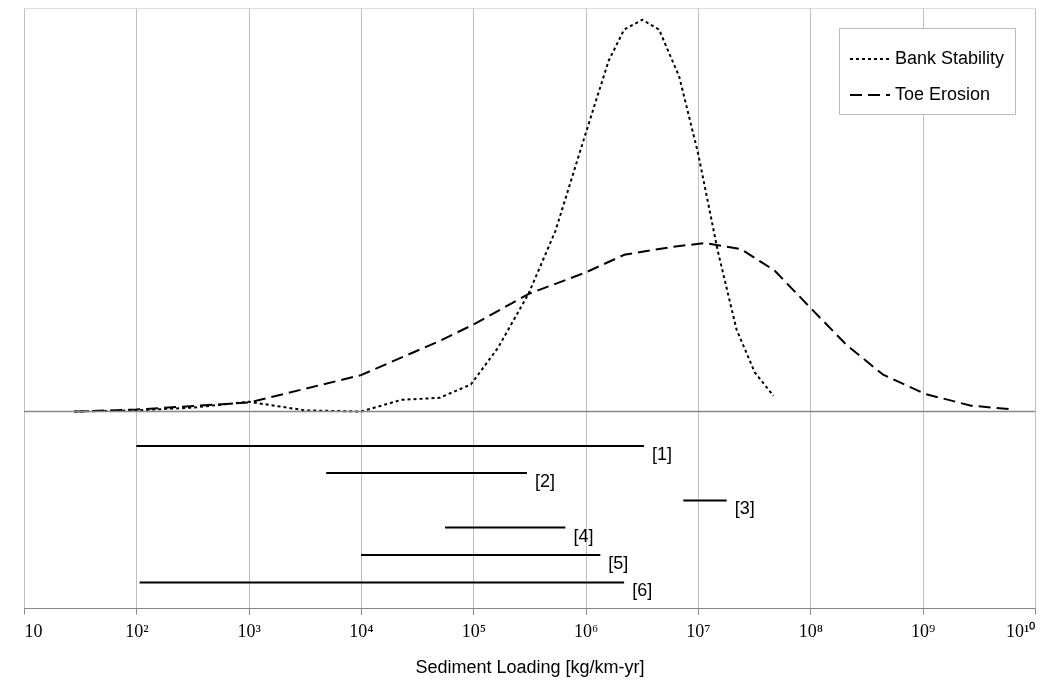 Image resolution: width=1055 pixels, height=698 pixels. Describe the element at coordinates (33, 630) in the screenshot. I see `x-tick-label: 10` at that location.